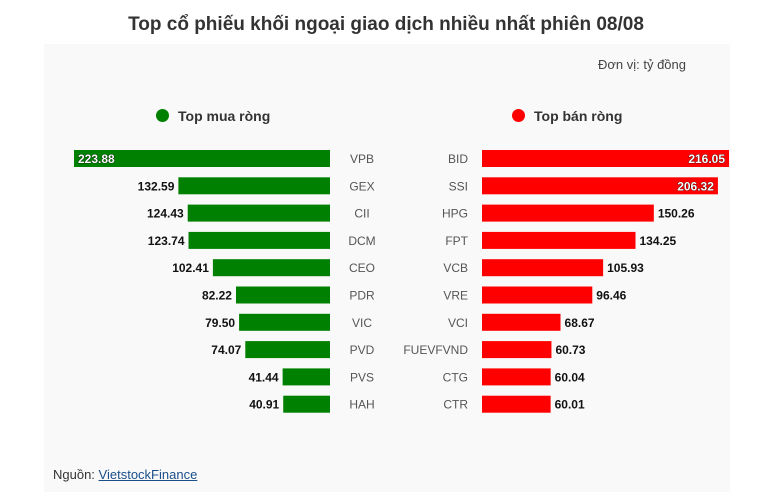 This screenshot has width=772, height=502. I want to click on sell-value-label: 206.32, so click(695, 186).